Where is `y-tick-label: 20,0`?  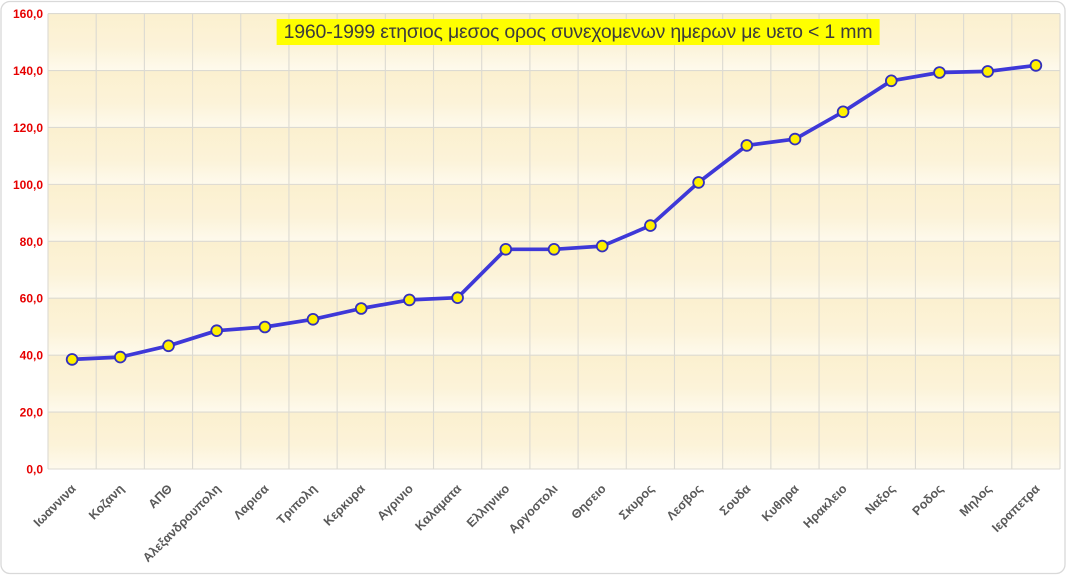 y-tick-label: 20,0 is located at coordinates (32, 413).